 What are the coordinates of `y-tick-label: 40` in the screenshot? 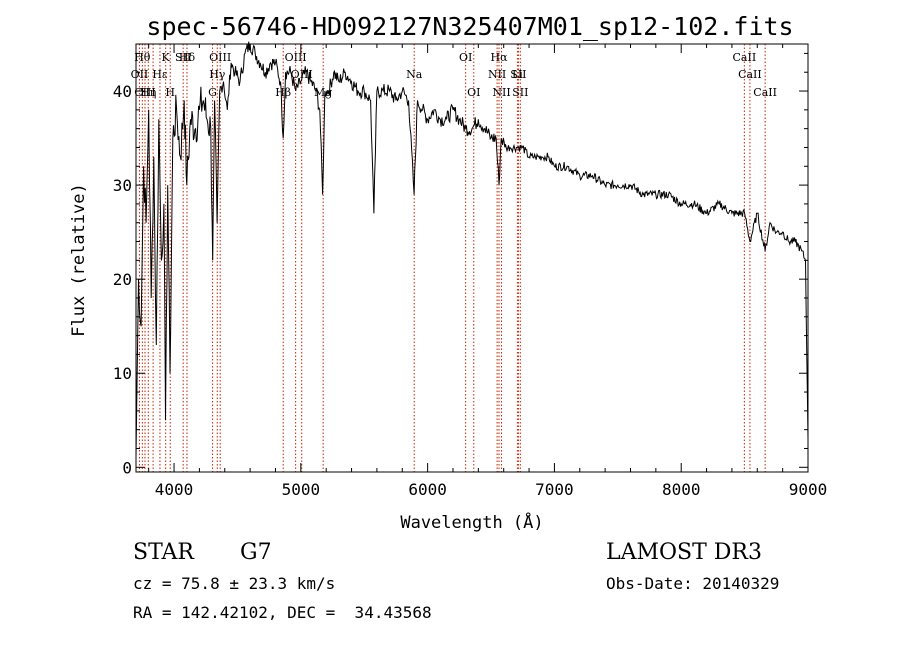 It's located at (122, 91).